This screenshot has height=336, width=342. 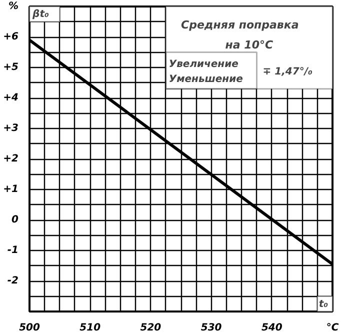 What do you see at coordinates (13, 6) in the screenshot?
I see `y-tick-label: %` at bounding box center [13, 6].